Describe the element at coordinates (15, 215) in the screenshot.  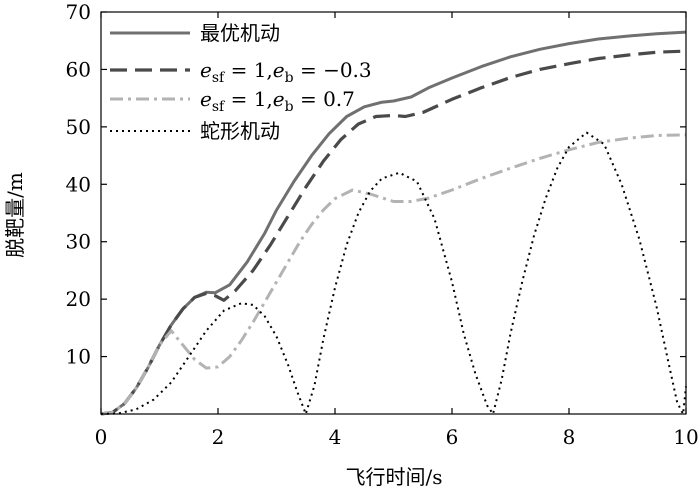
I see `y-axis-label: 脱靶量/m` at that location.